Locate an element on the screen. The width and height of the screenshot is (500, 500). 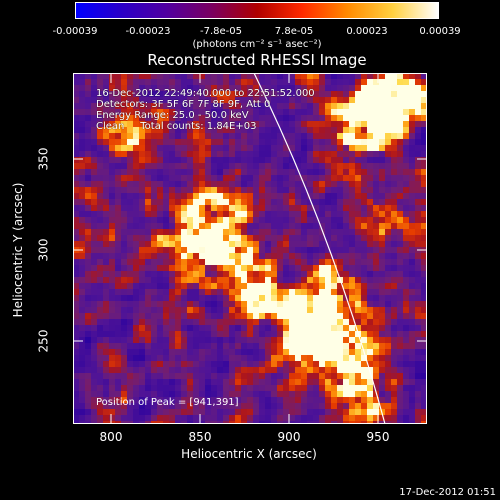
x-axis-label: Heliocentric X (arcsec) is located at coordinates (249, 454).